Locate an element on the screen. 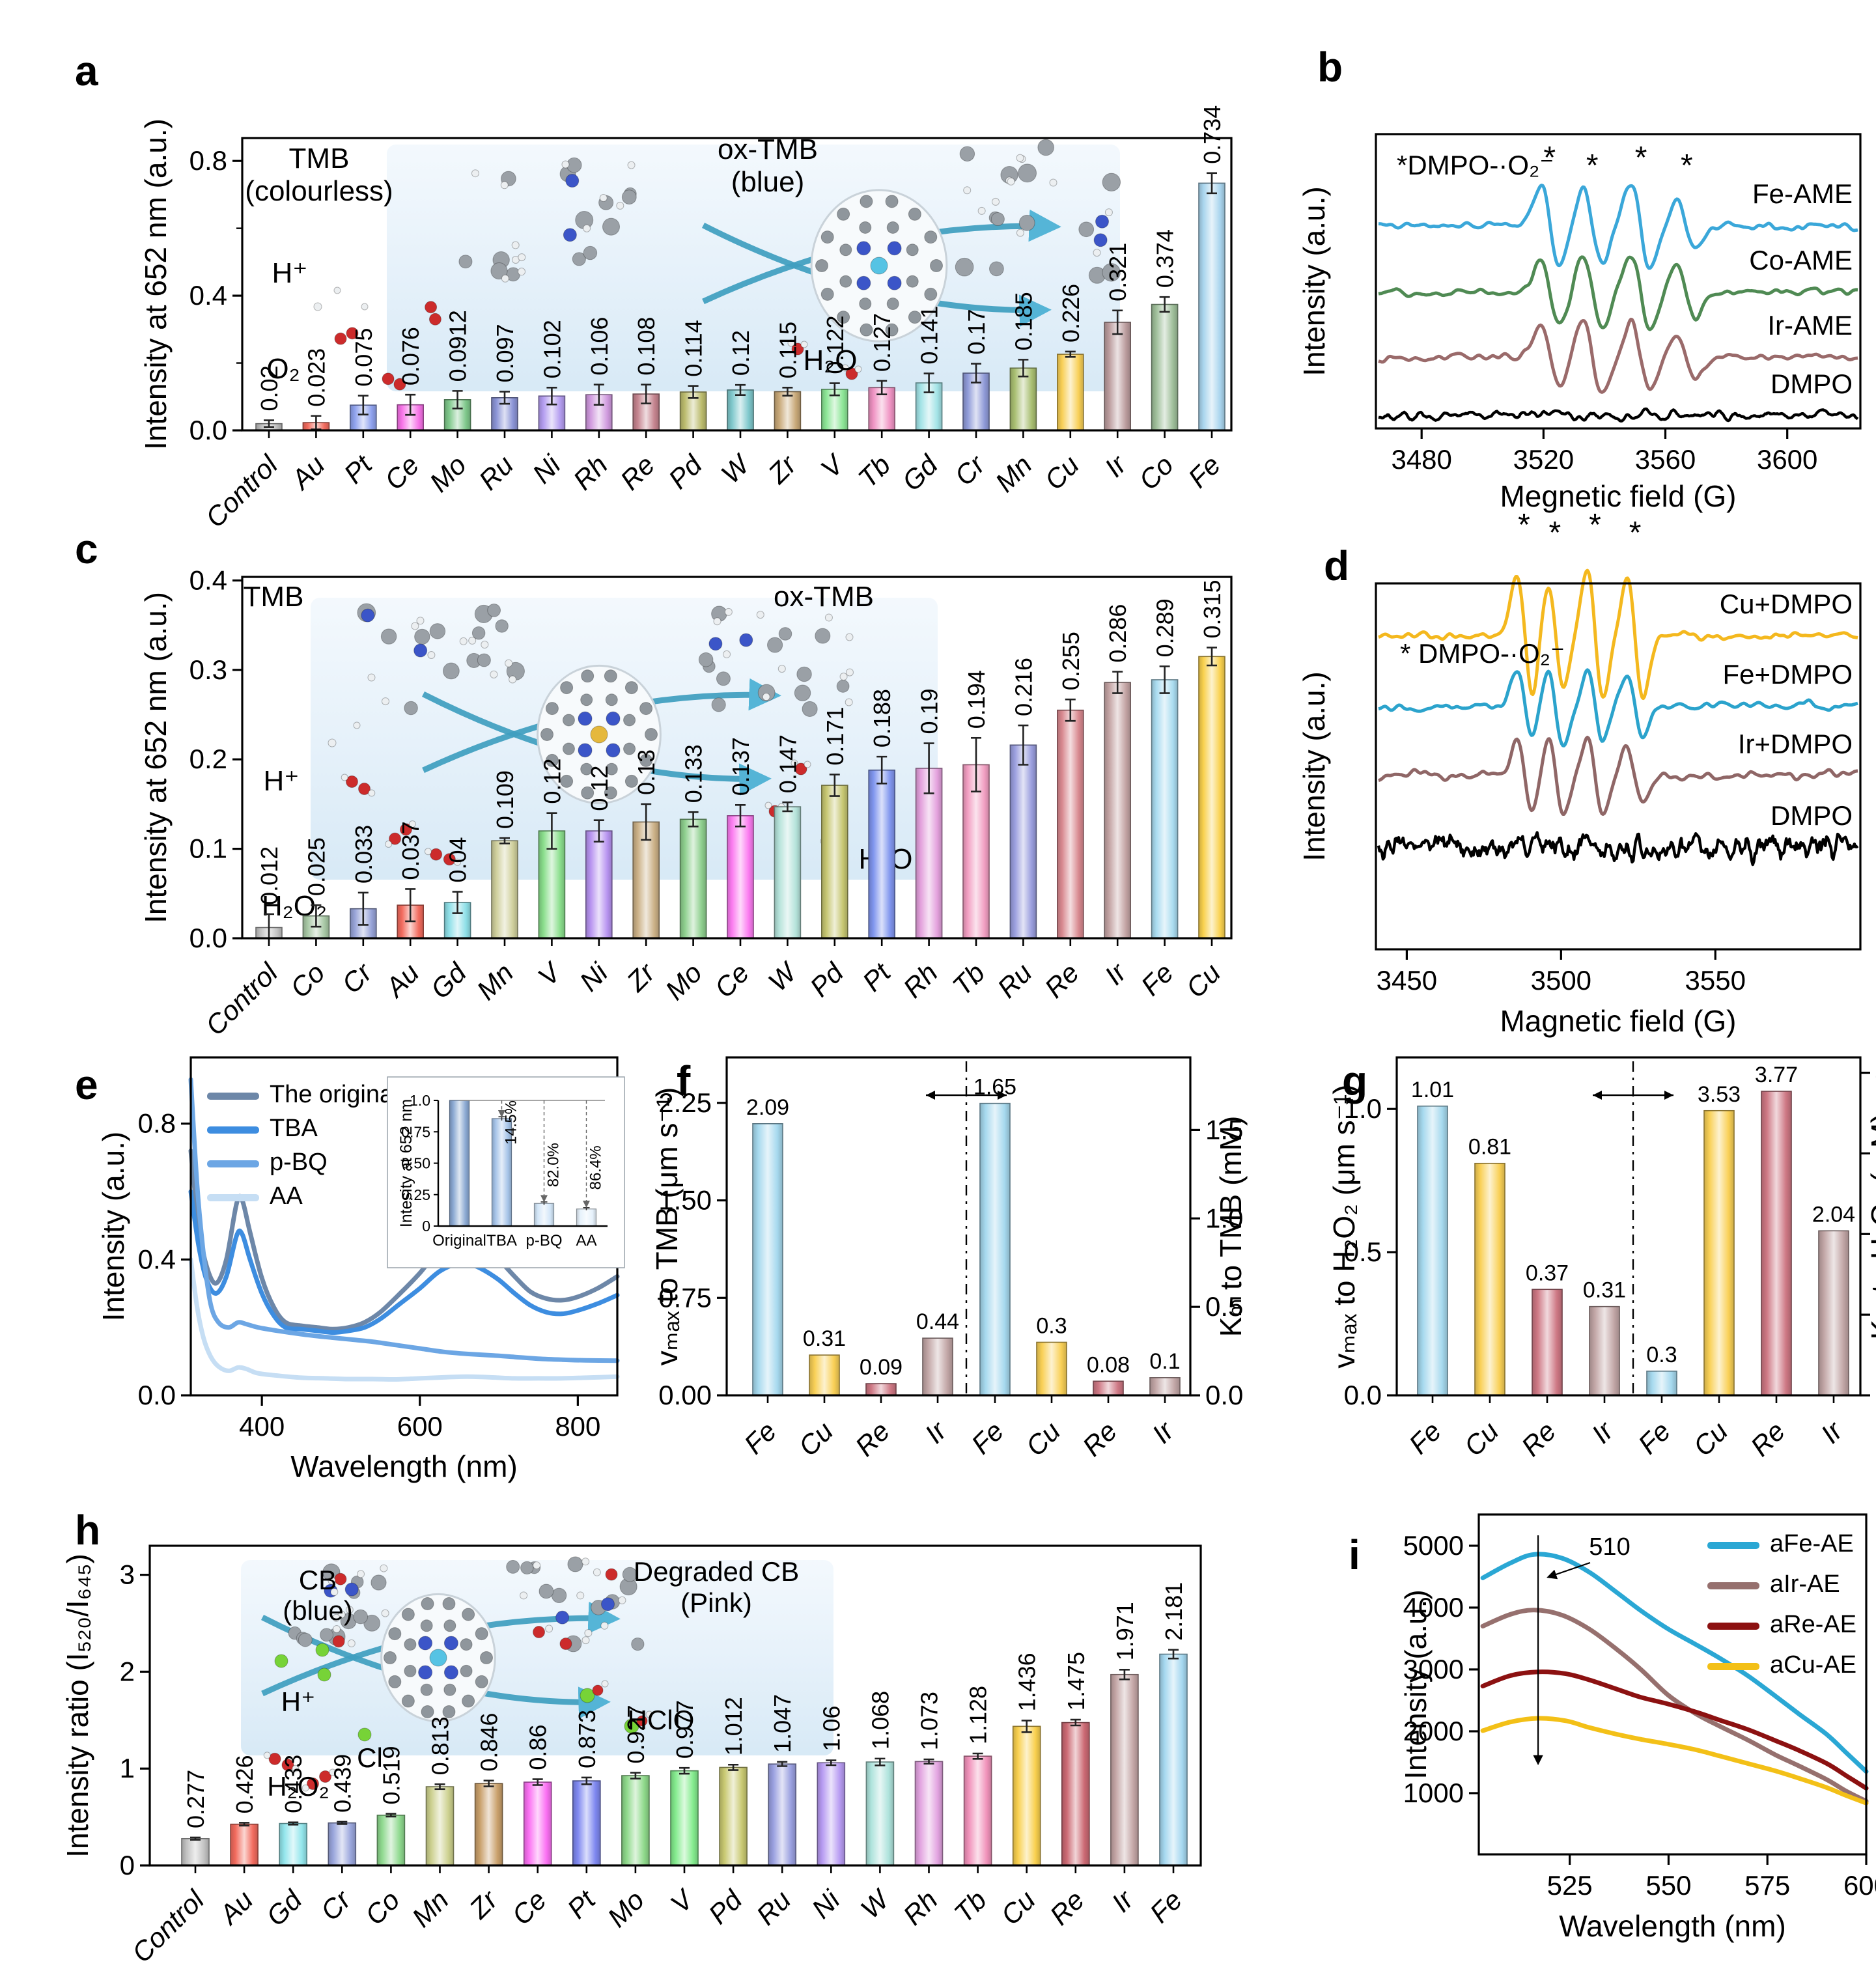 The height and width of the screenshot is (1982, 1876). bar-Cu-vmax is located at coordinates (1490, 1279).